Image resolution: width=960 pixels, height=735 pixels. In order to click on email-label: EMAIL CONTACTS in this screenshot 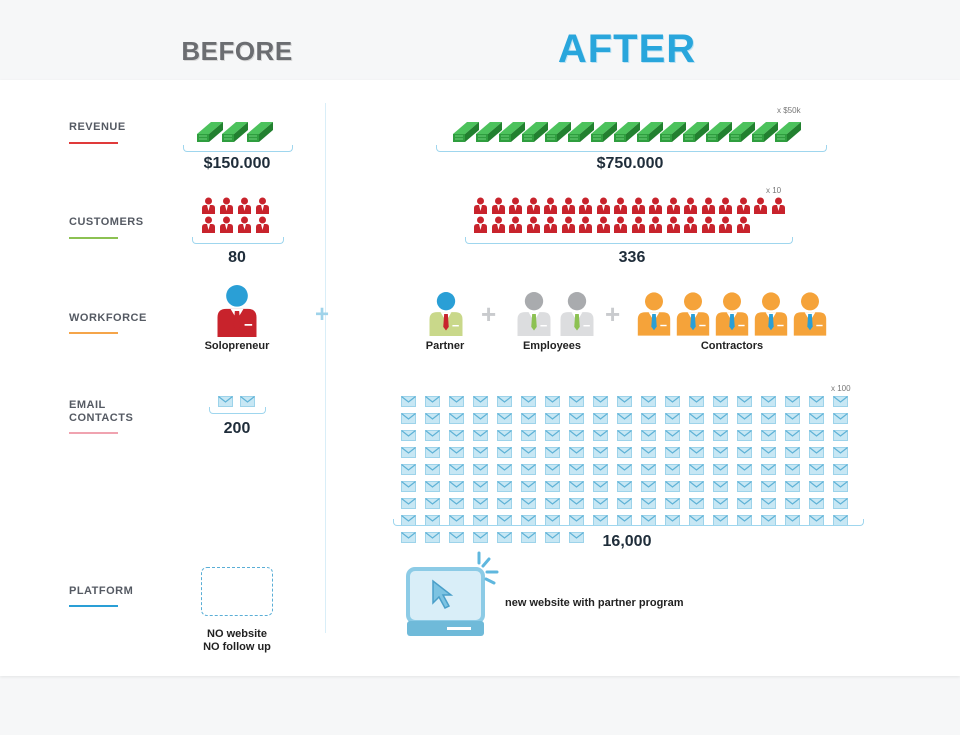, I will do `click(101, 412)`.